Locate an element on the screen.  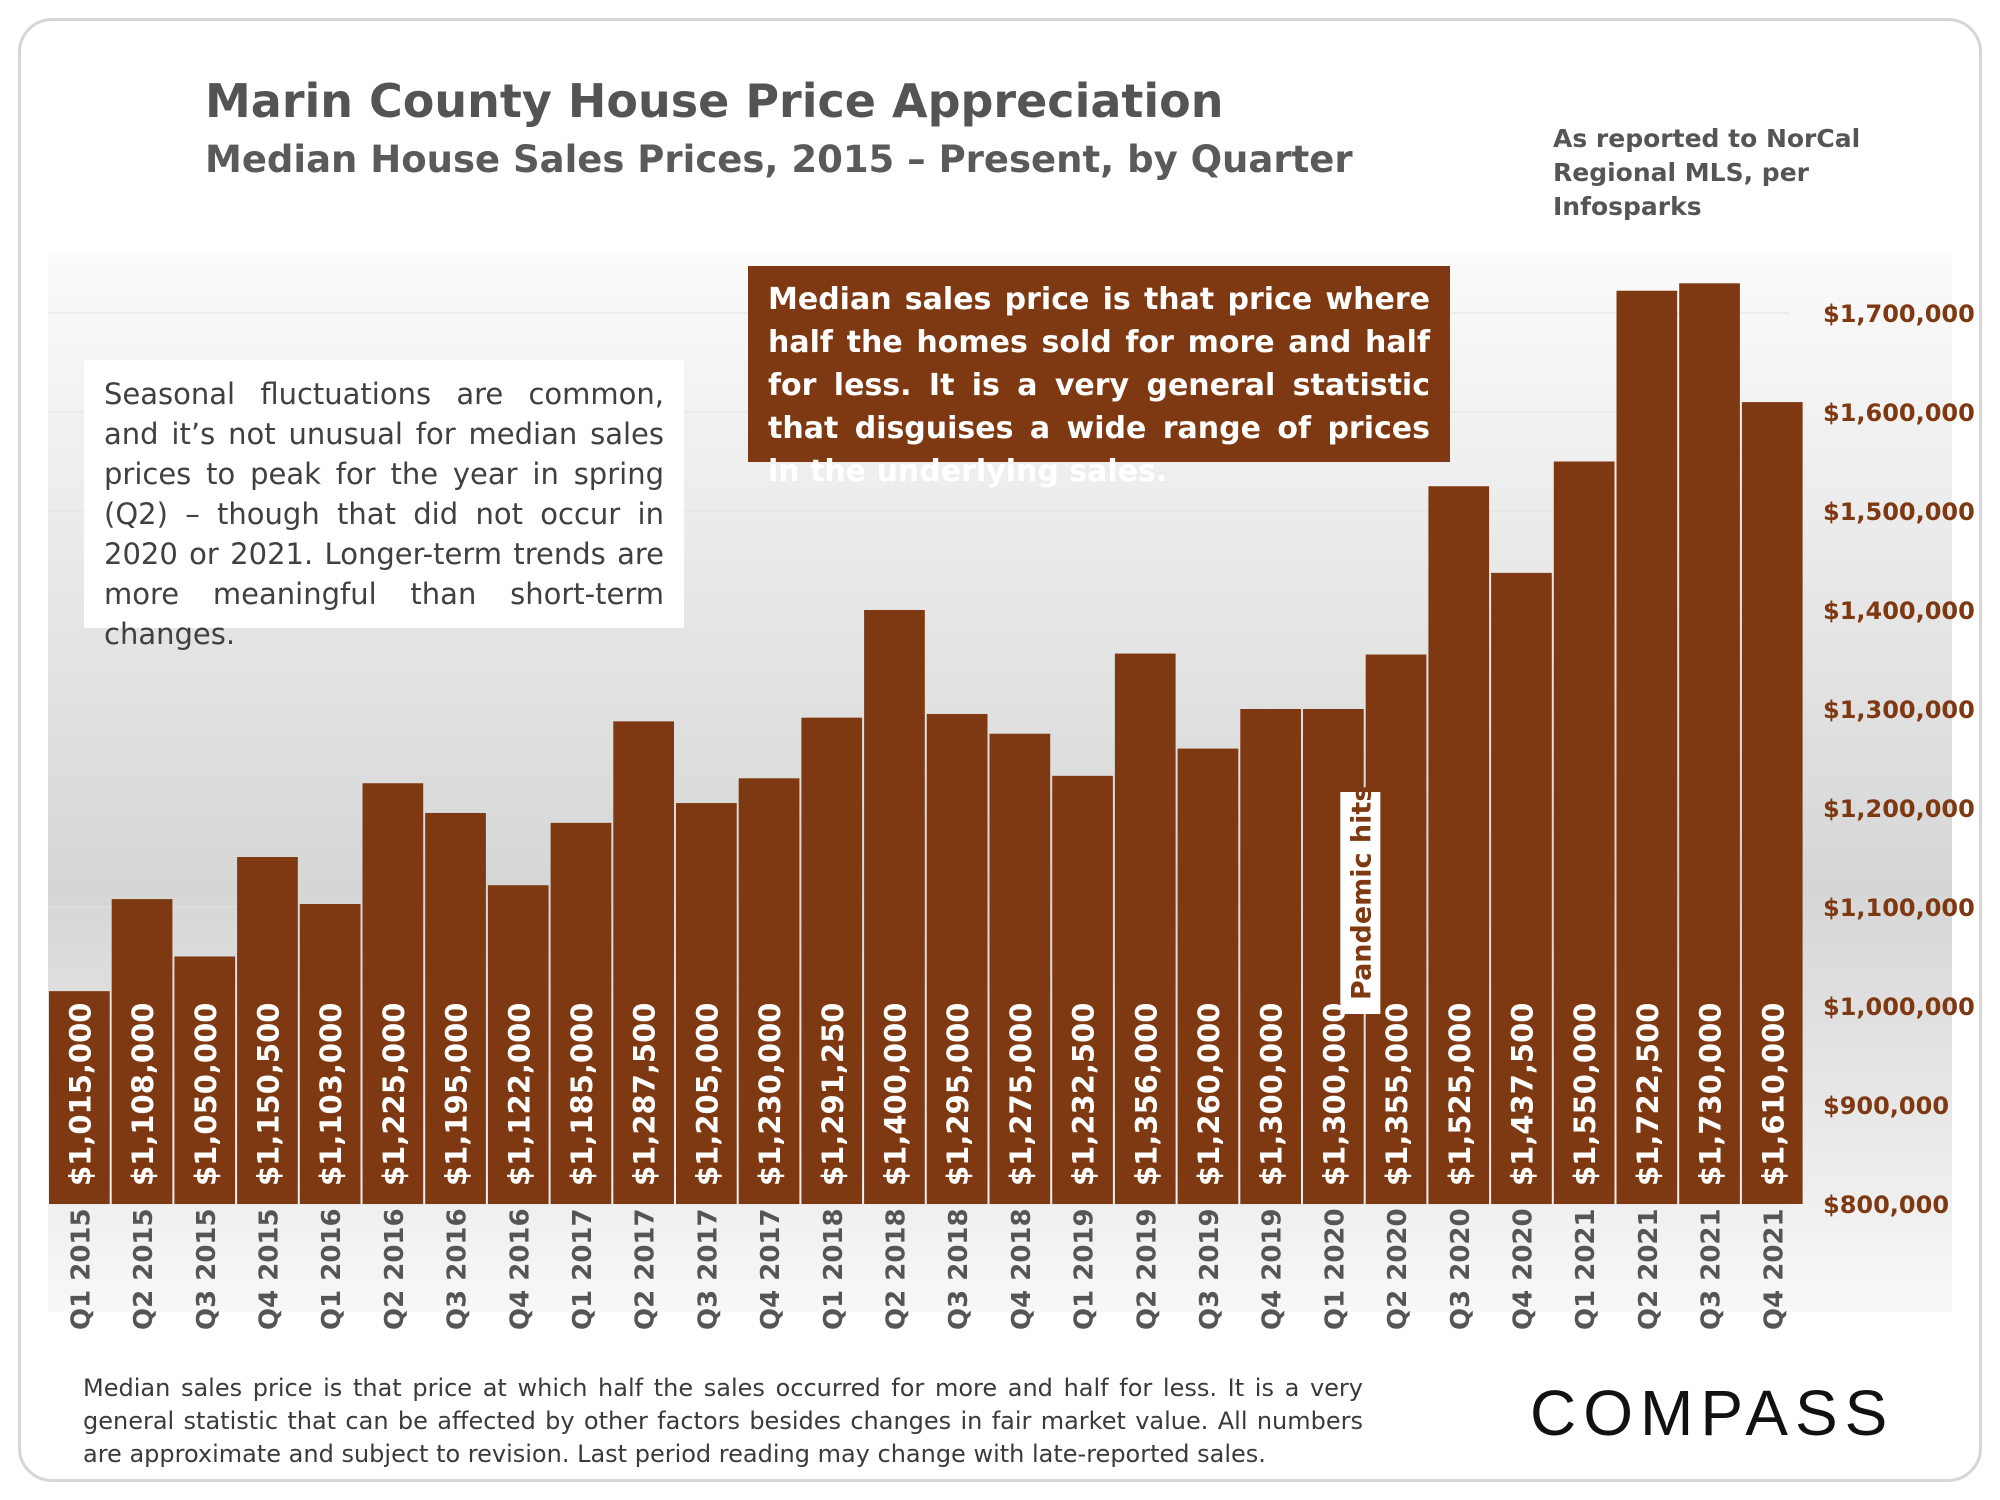
bar-value-label: $1,730,000 is located at coordinates (1711, 1094).